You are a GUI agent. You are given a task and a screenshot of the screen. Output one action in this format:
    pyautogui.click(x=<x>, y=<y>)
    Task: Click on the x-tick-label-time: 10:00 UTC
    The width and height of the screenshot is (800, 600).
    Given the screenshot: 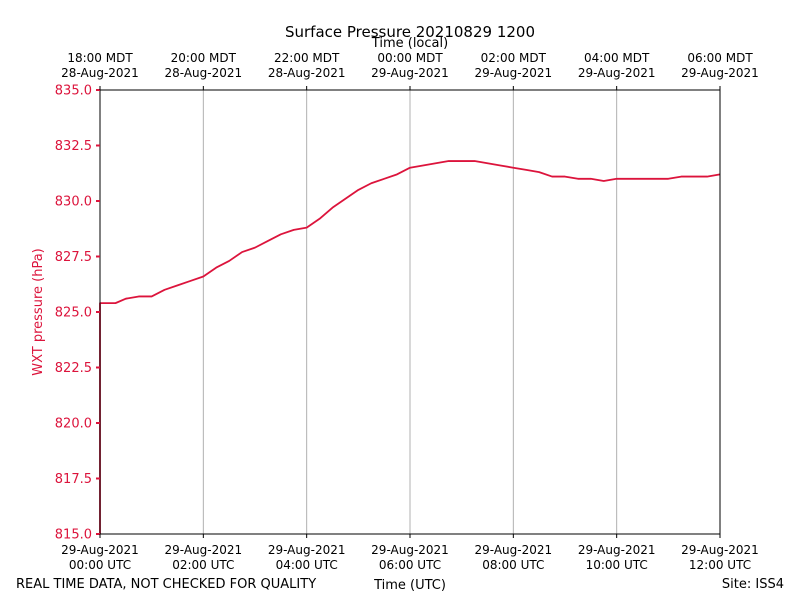 What is the action you would take?
    pyautogui.click(x=617, y=565)
    